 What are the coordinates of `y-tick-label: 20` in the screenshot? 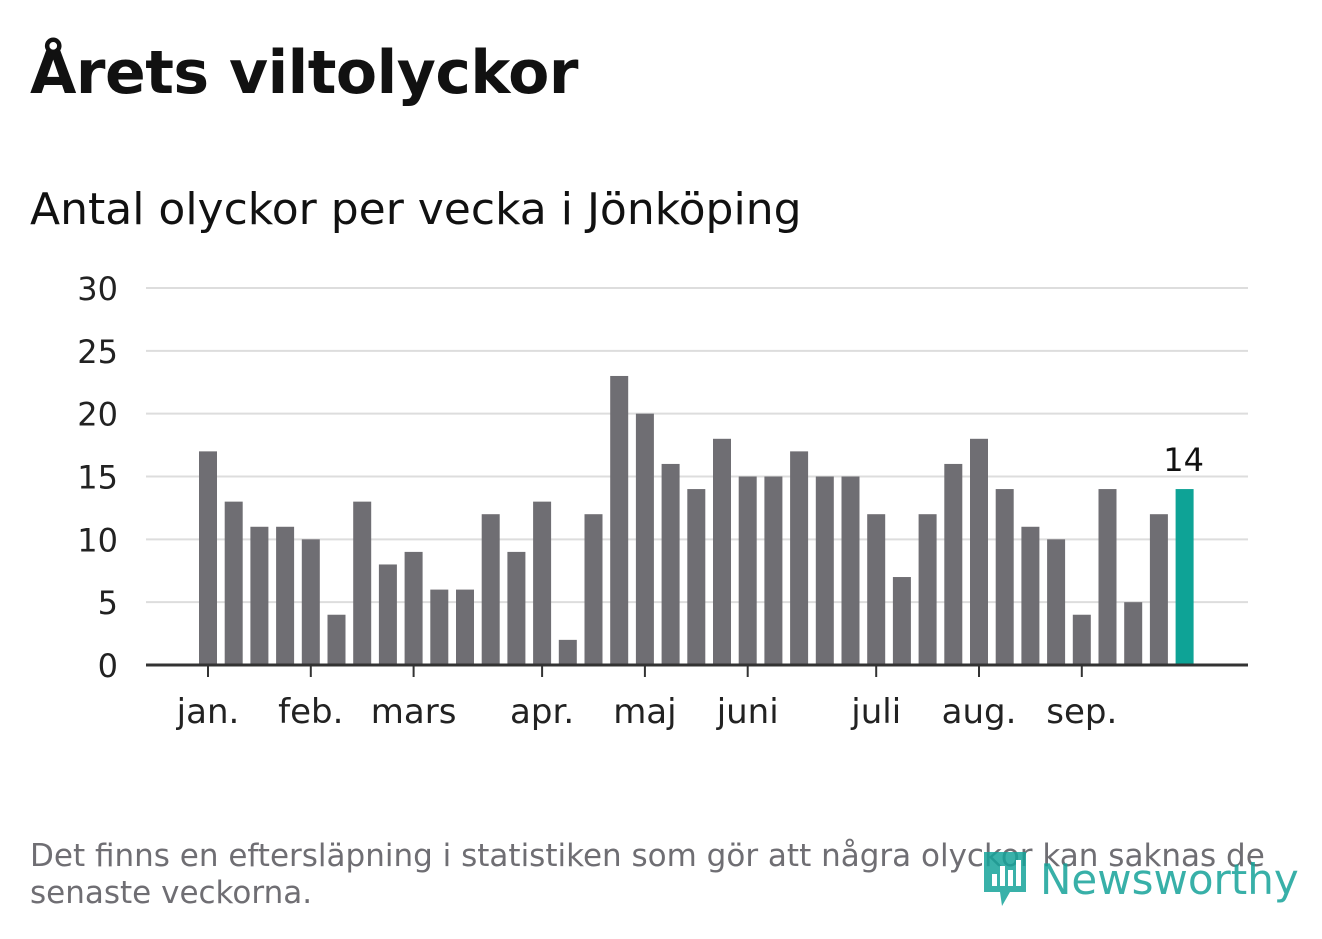 It's located at (97, 415).